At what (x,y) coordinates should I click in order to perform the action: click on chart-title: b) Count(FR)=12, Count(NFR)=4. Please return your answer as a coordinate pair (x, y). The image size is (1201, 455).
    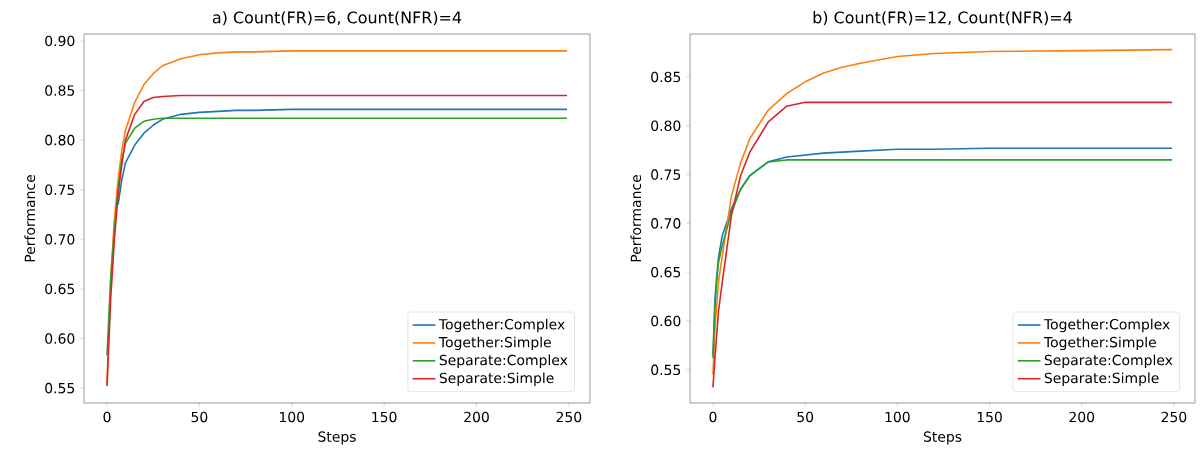
    Looking at the image, I should click on (942, 18).